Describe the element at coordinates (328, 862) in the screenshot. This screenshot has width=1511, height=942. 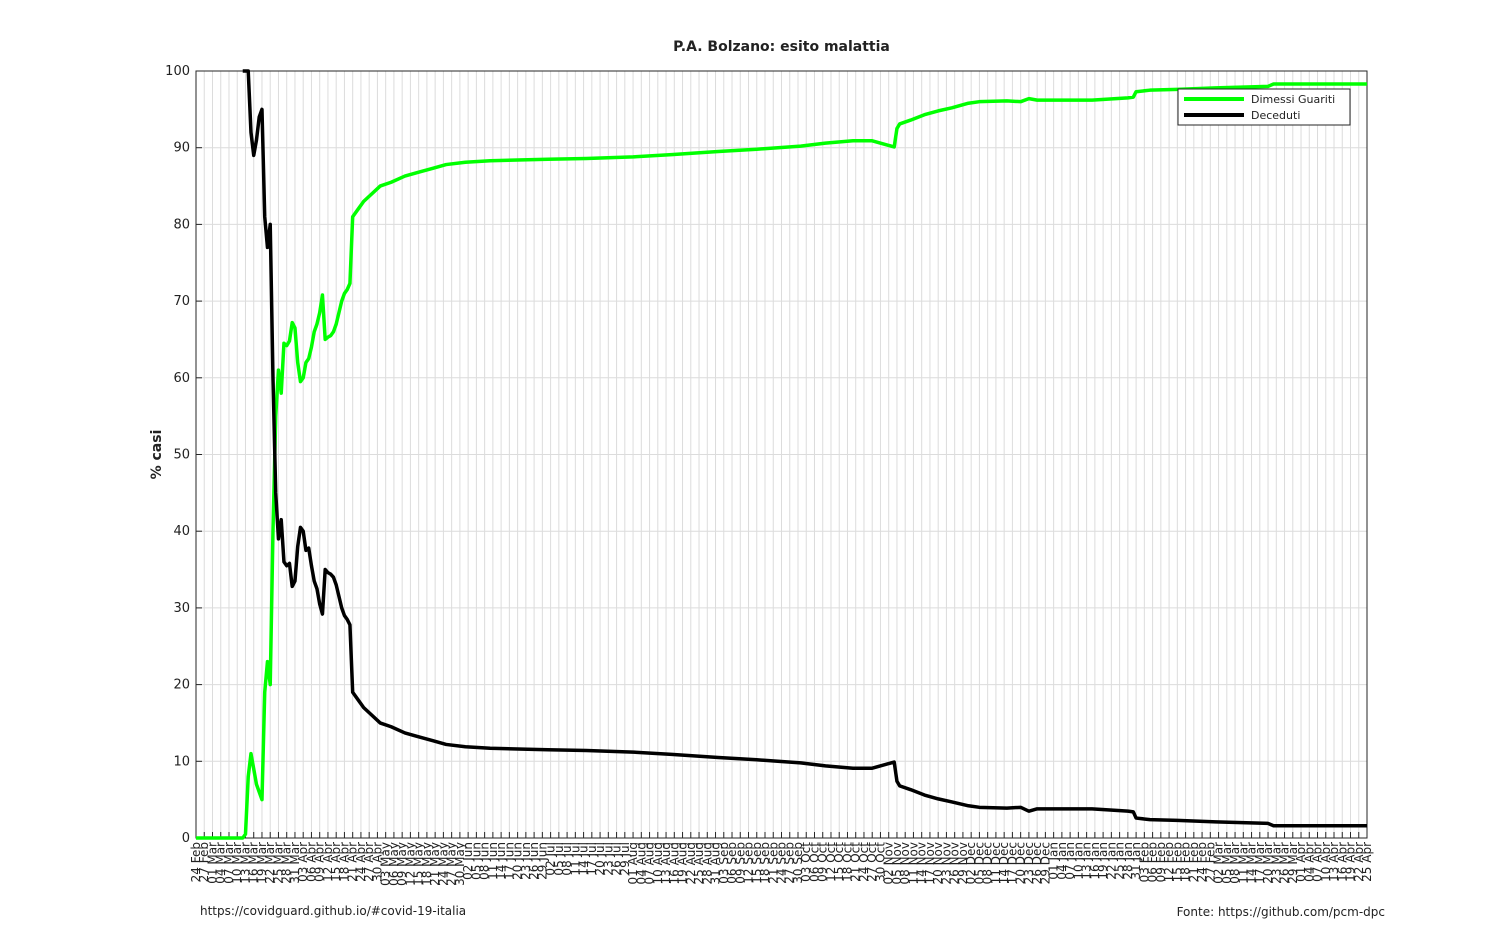
I see `x-tick-label: 12 Apr` at that location.